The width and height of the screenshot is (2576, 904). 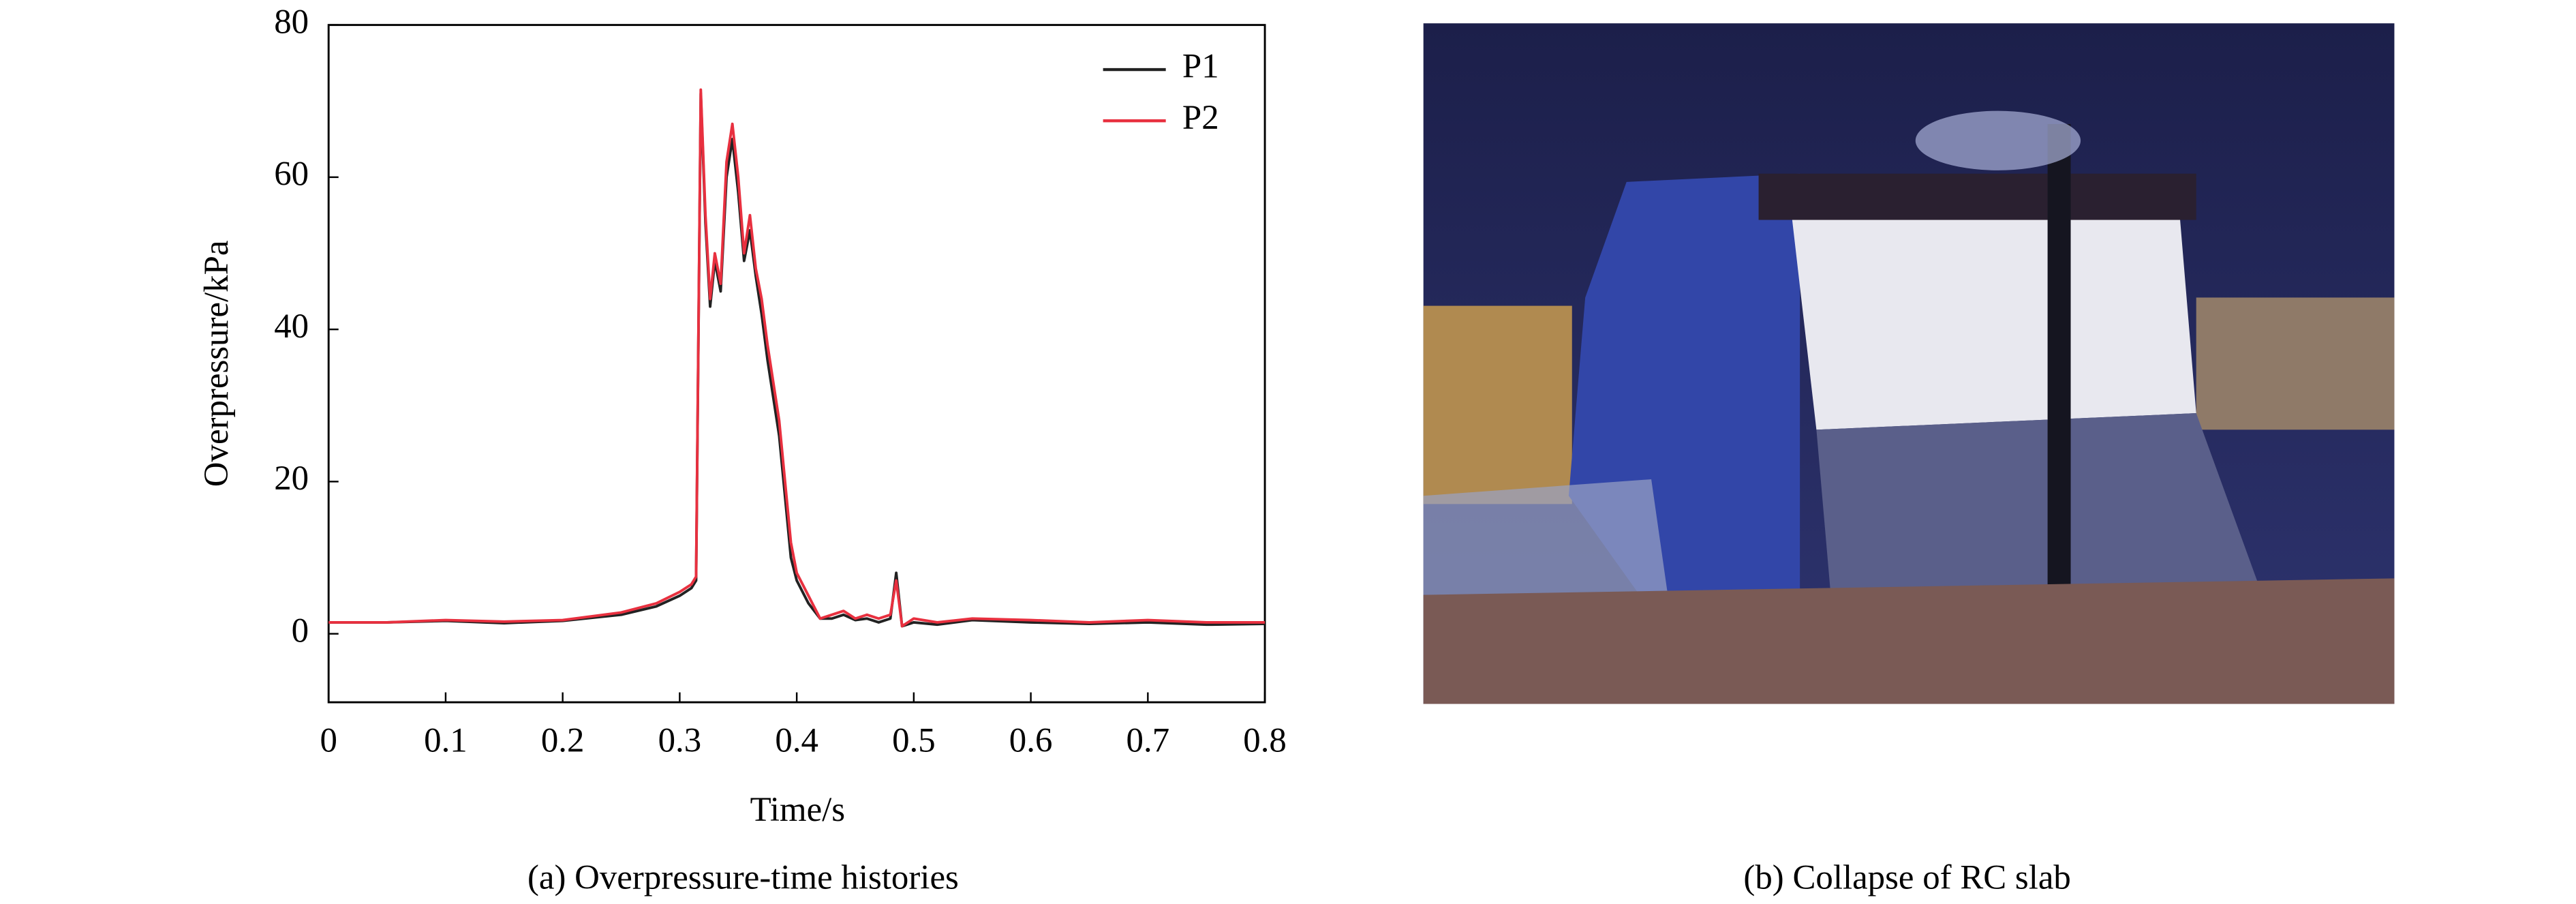 I want to click on y-tick-label: 0, so click(x=300, y=631).